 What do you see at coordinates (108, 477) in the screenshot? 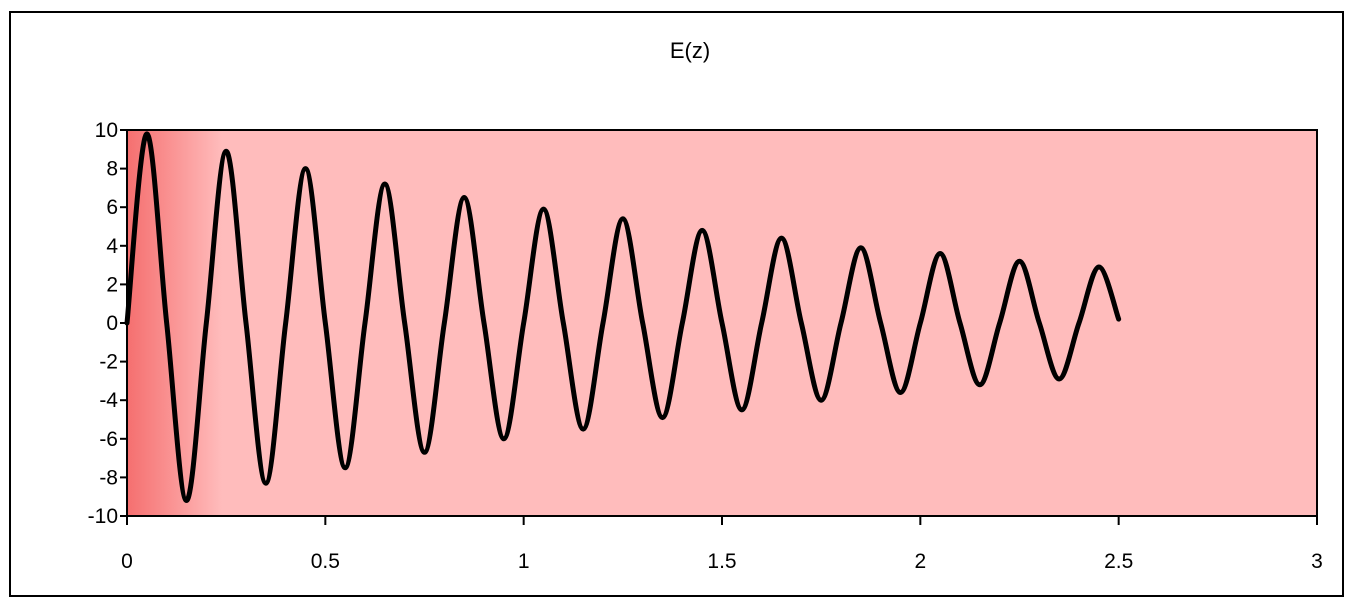
I see `y-tick-label: -8` at bounding box center [108, 477].